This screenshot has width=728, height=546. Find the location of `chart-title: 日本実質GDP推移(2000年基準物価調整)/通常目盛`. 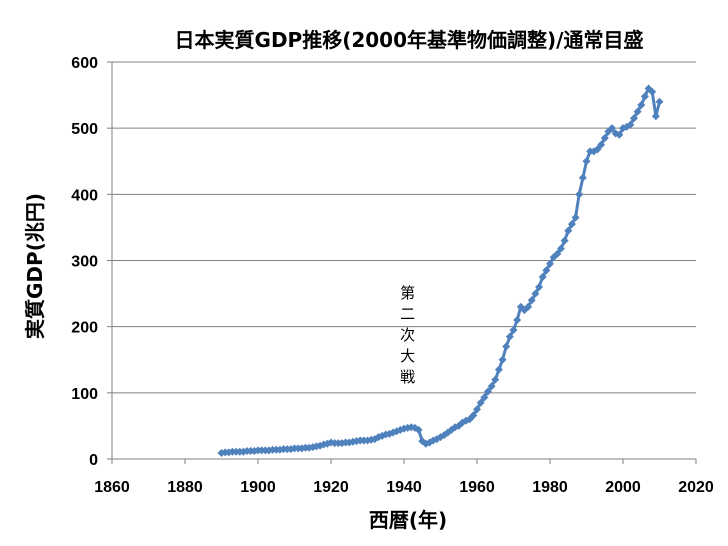

chart-title: 日本実質GDP推移(2000年基準物価調整)/通常目盛 is located at coordinates (409, 40).